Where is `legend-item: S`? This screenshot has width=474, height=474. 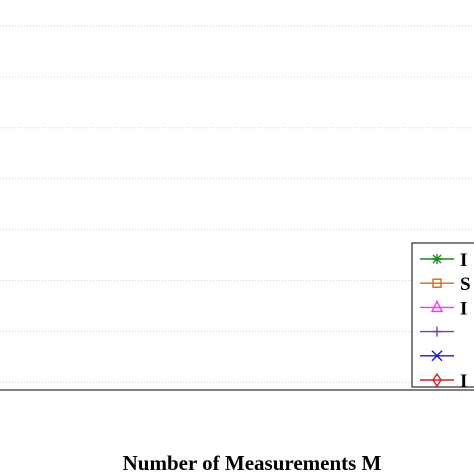 legend-item: S is located at coordinates (445, 284).